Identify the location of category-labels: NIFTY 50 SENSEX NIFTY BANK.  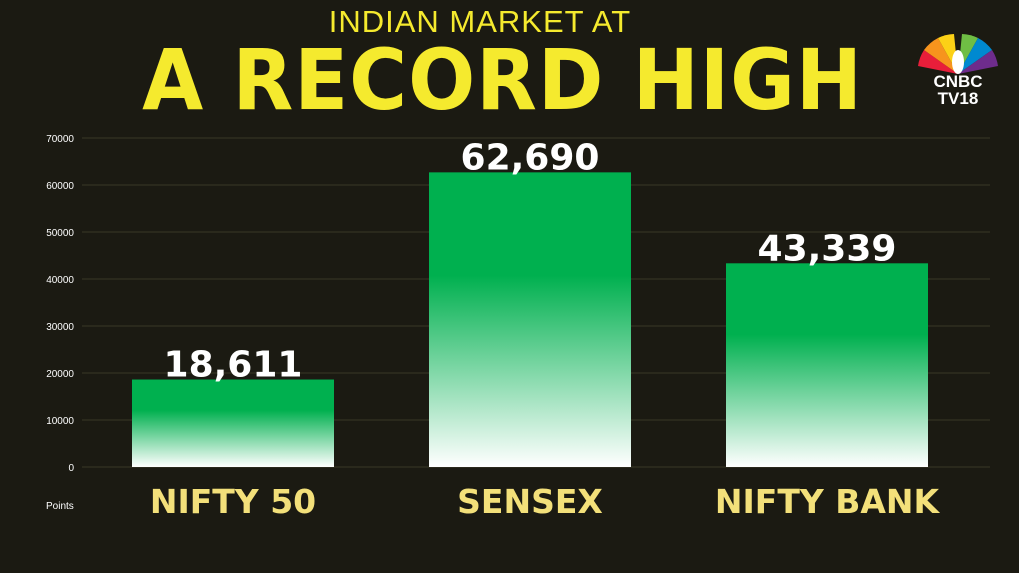
(545, 501).